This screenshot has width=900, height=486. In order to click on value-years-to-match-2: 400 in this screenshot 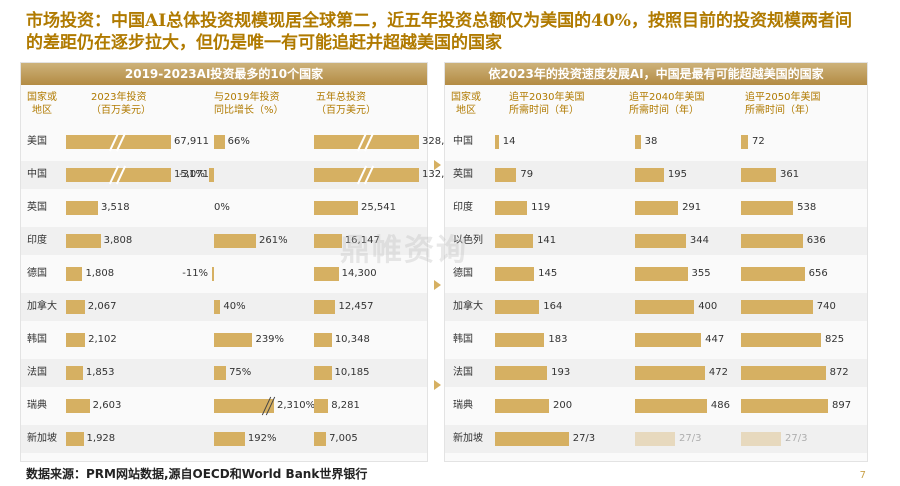, I will do `click(708, 306)`.